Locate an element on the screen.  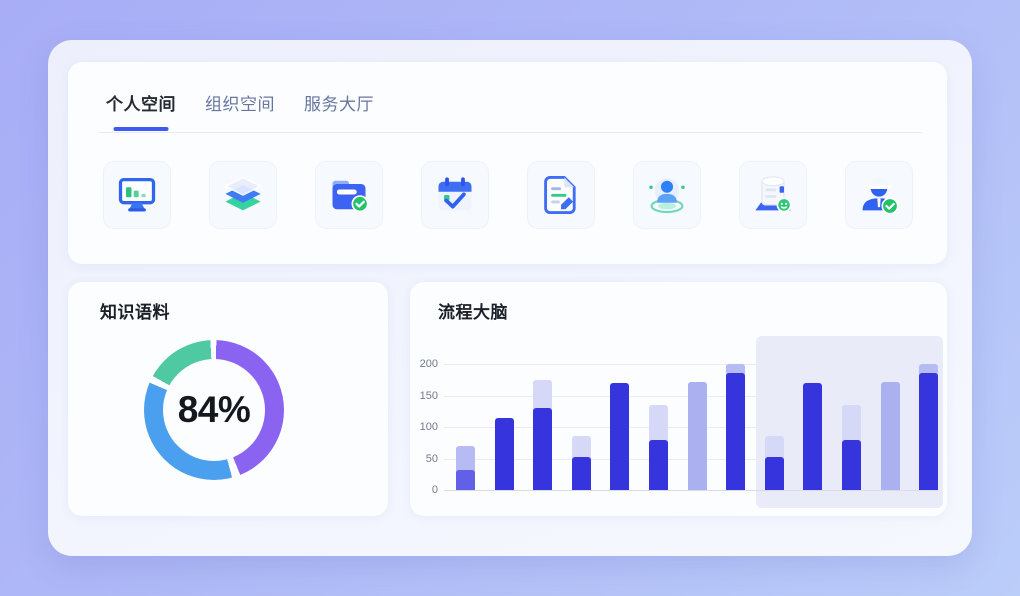
app-tile-document is located at coordinates (561, 195).